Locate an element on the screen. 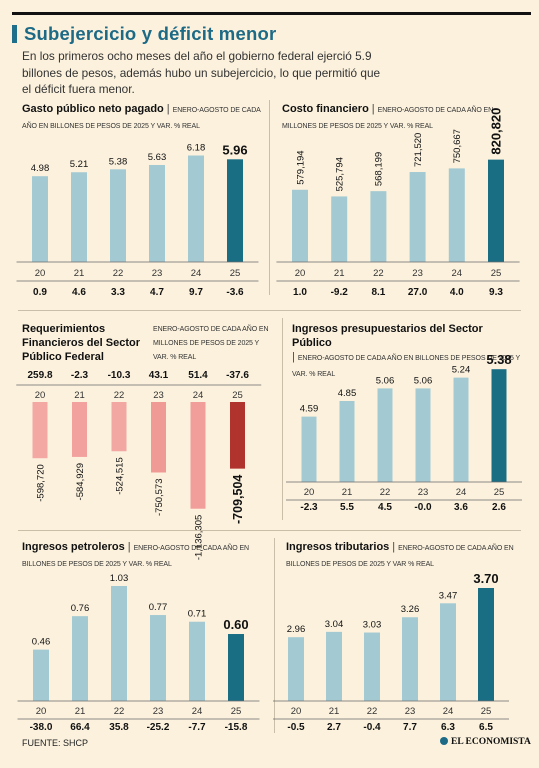  var-label-21: -9.2 is located at coordinates (340, 292).